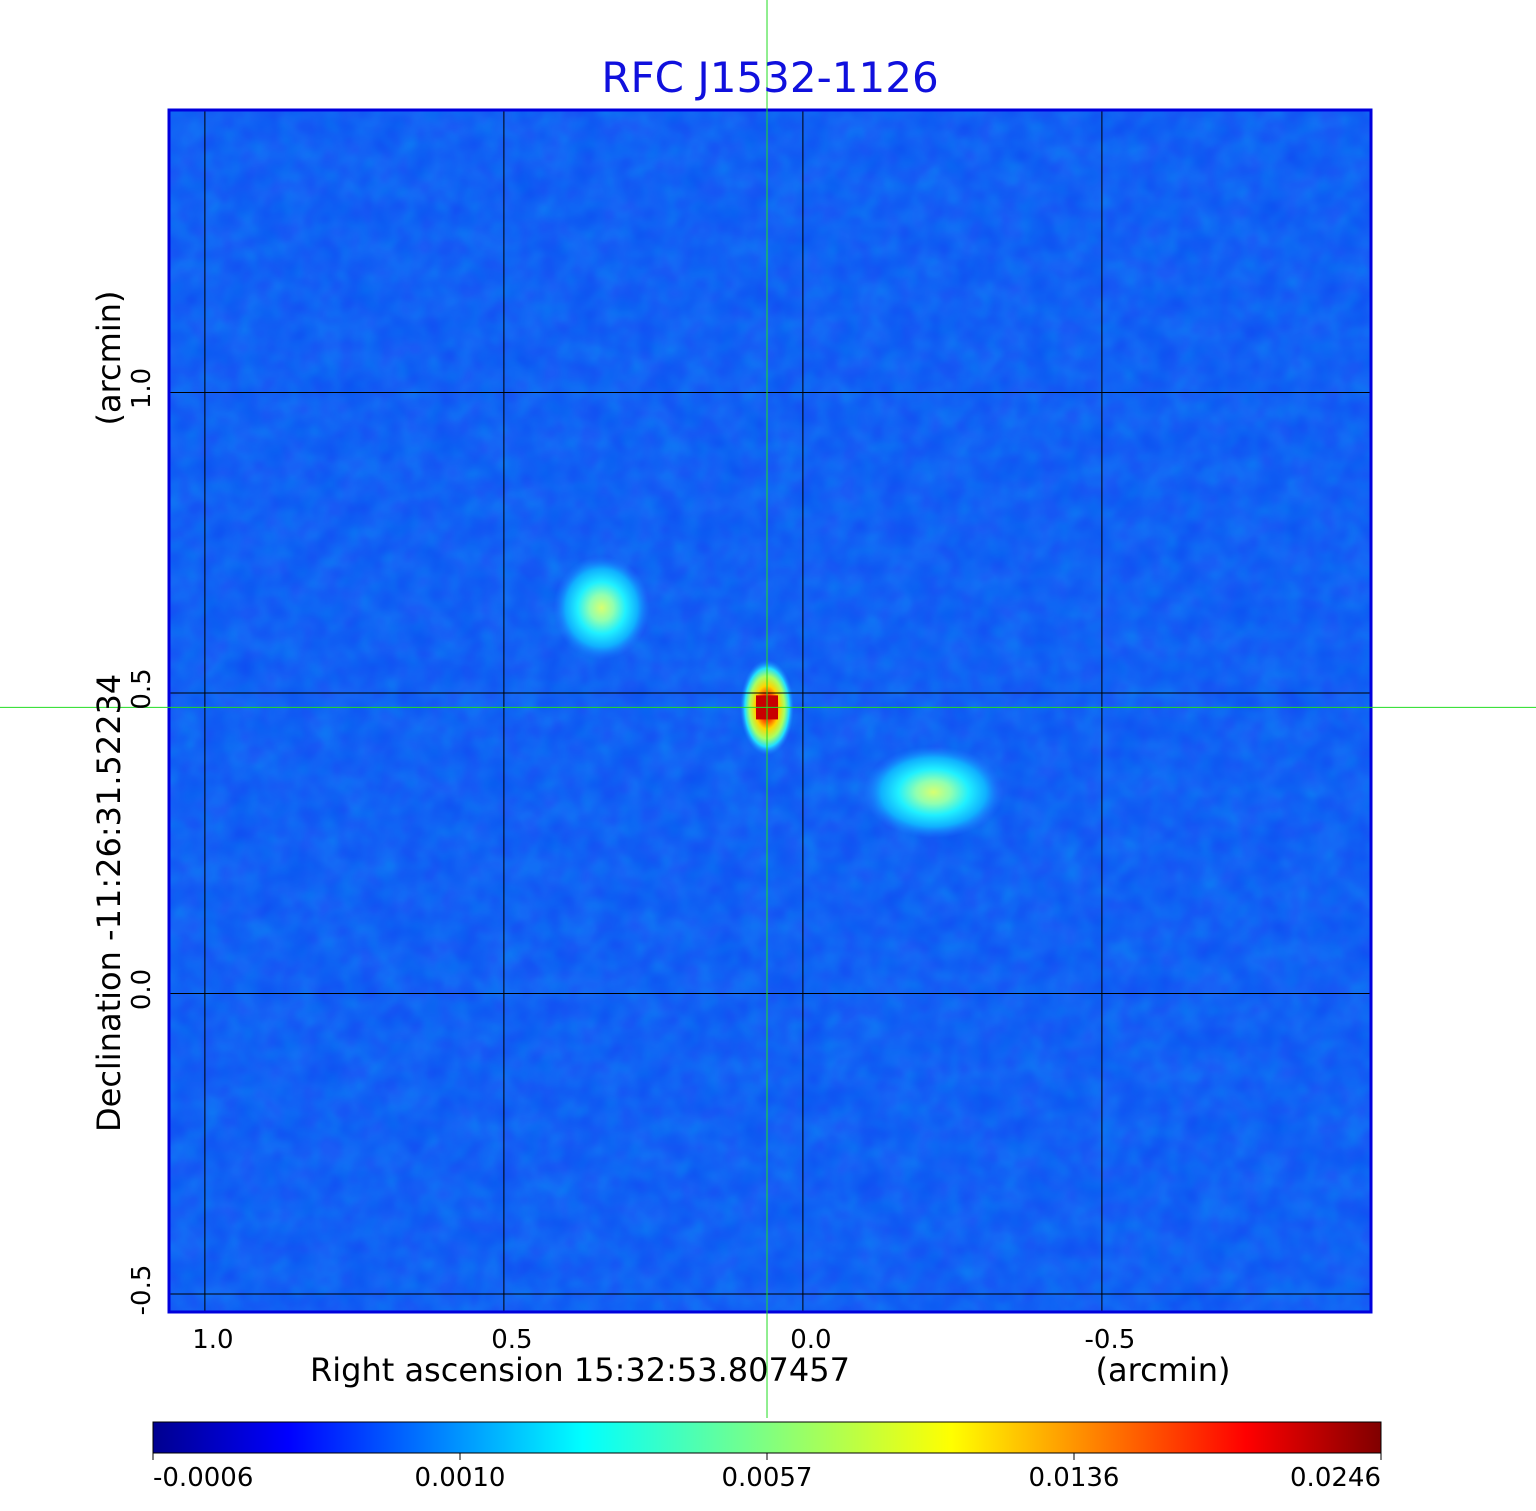 The height and width of the screenshot is (1511, 1536). I want to click on colorbar-tick-label: 0.0010, so click(460, 1478).